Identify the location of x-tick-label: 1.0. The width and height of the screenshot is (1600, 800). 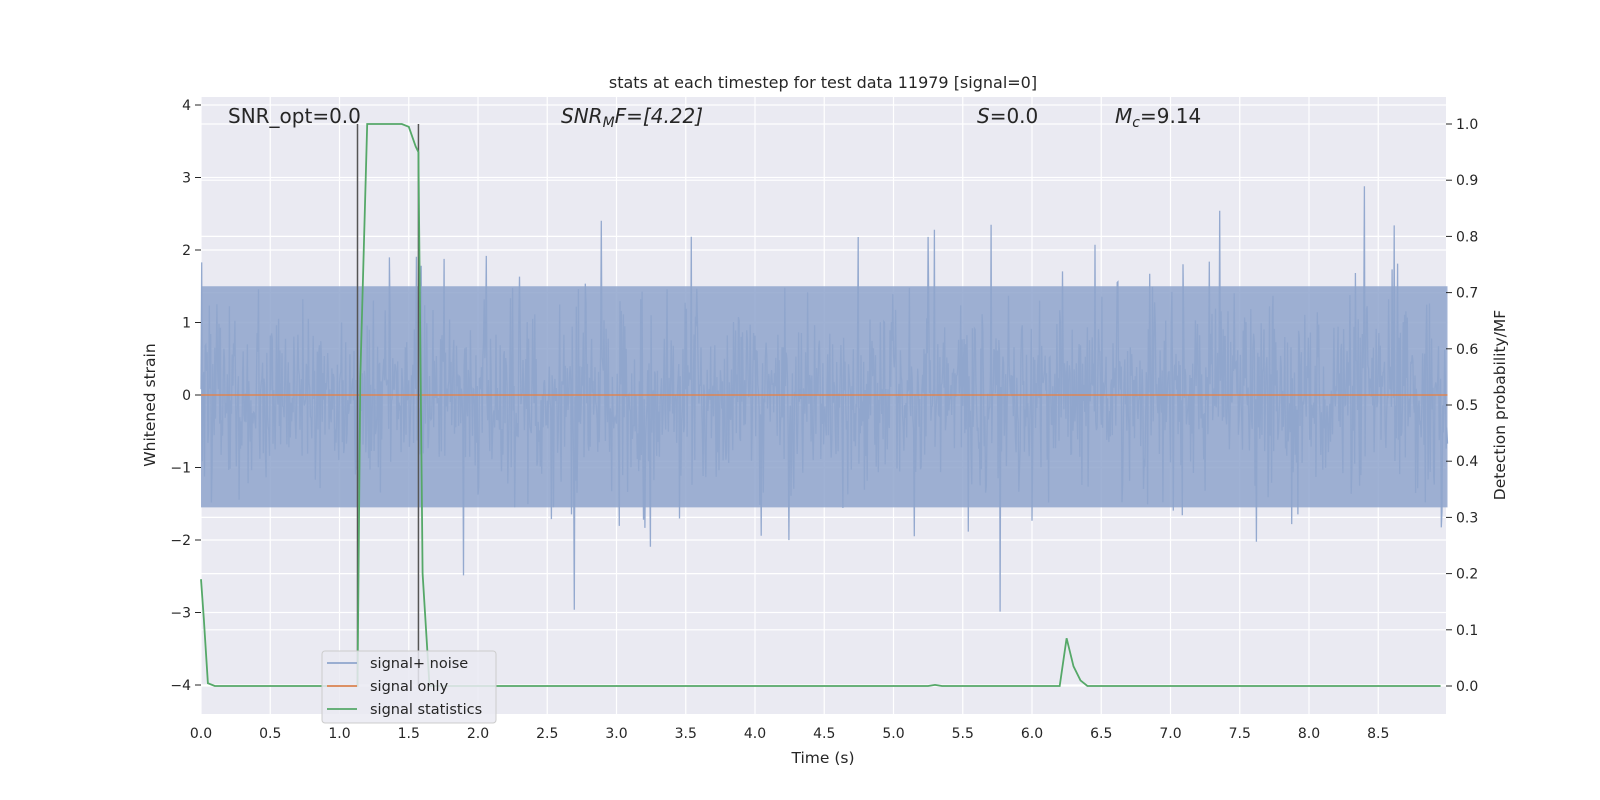
(339, 734).